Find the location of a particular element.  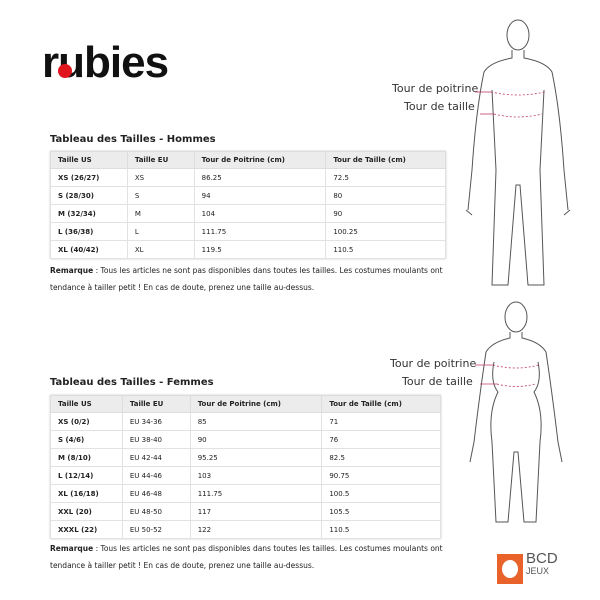

table-cell: 95.25 is located at coordinates (256, 457).